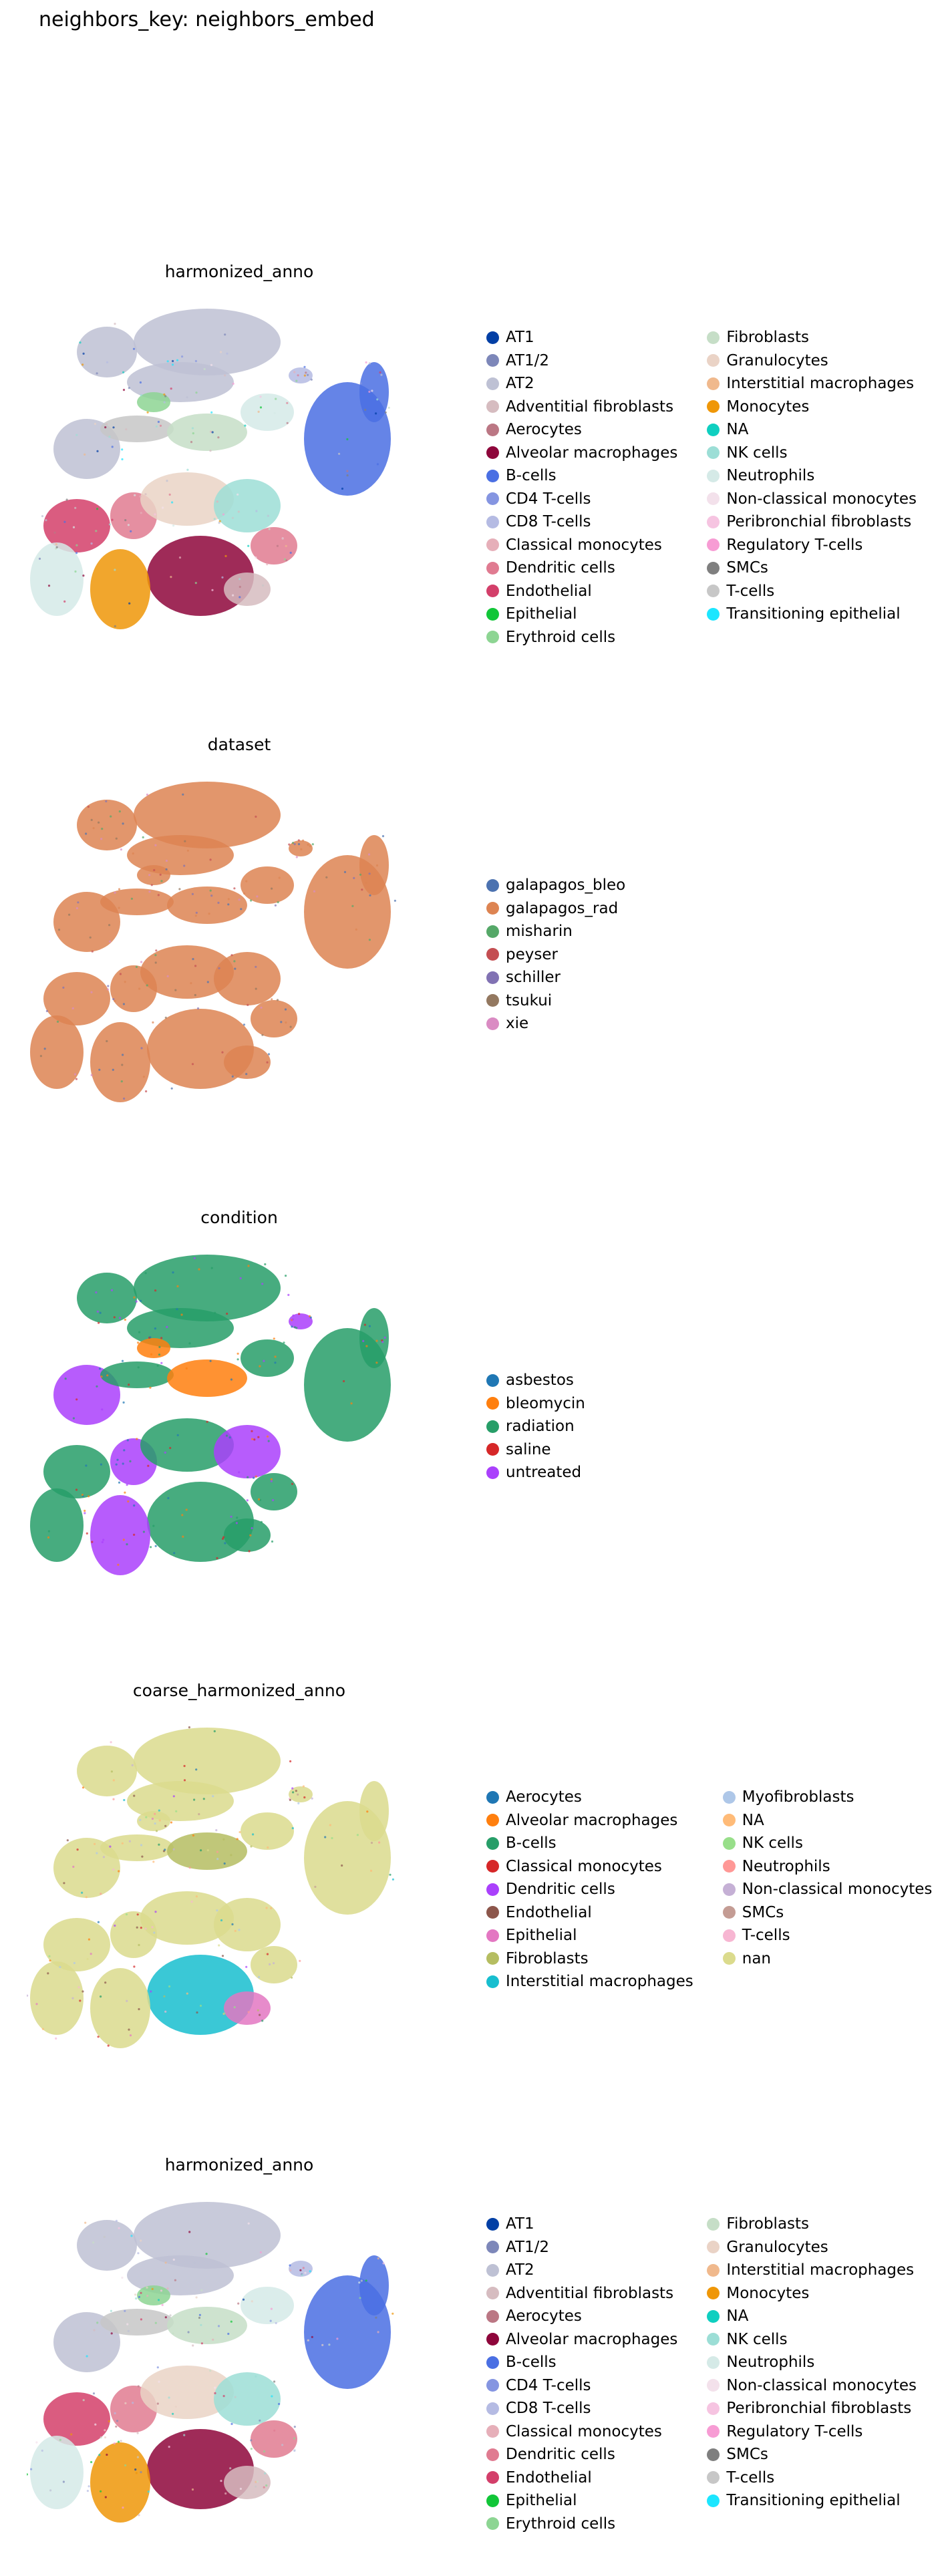 The height and width of the screenshot is (2576, 946). I want to click on legend-item: Adventitial fibroblasts, so click(581, 2293).